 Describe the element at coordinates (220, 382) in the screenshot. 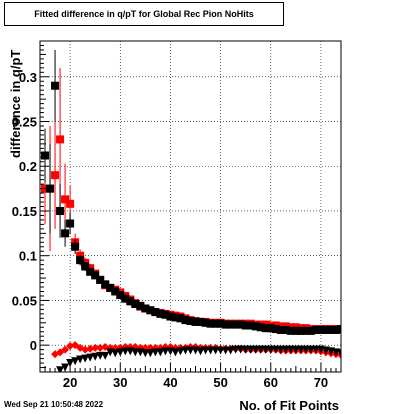

I see `x-tick-label: 50` at that location.